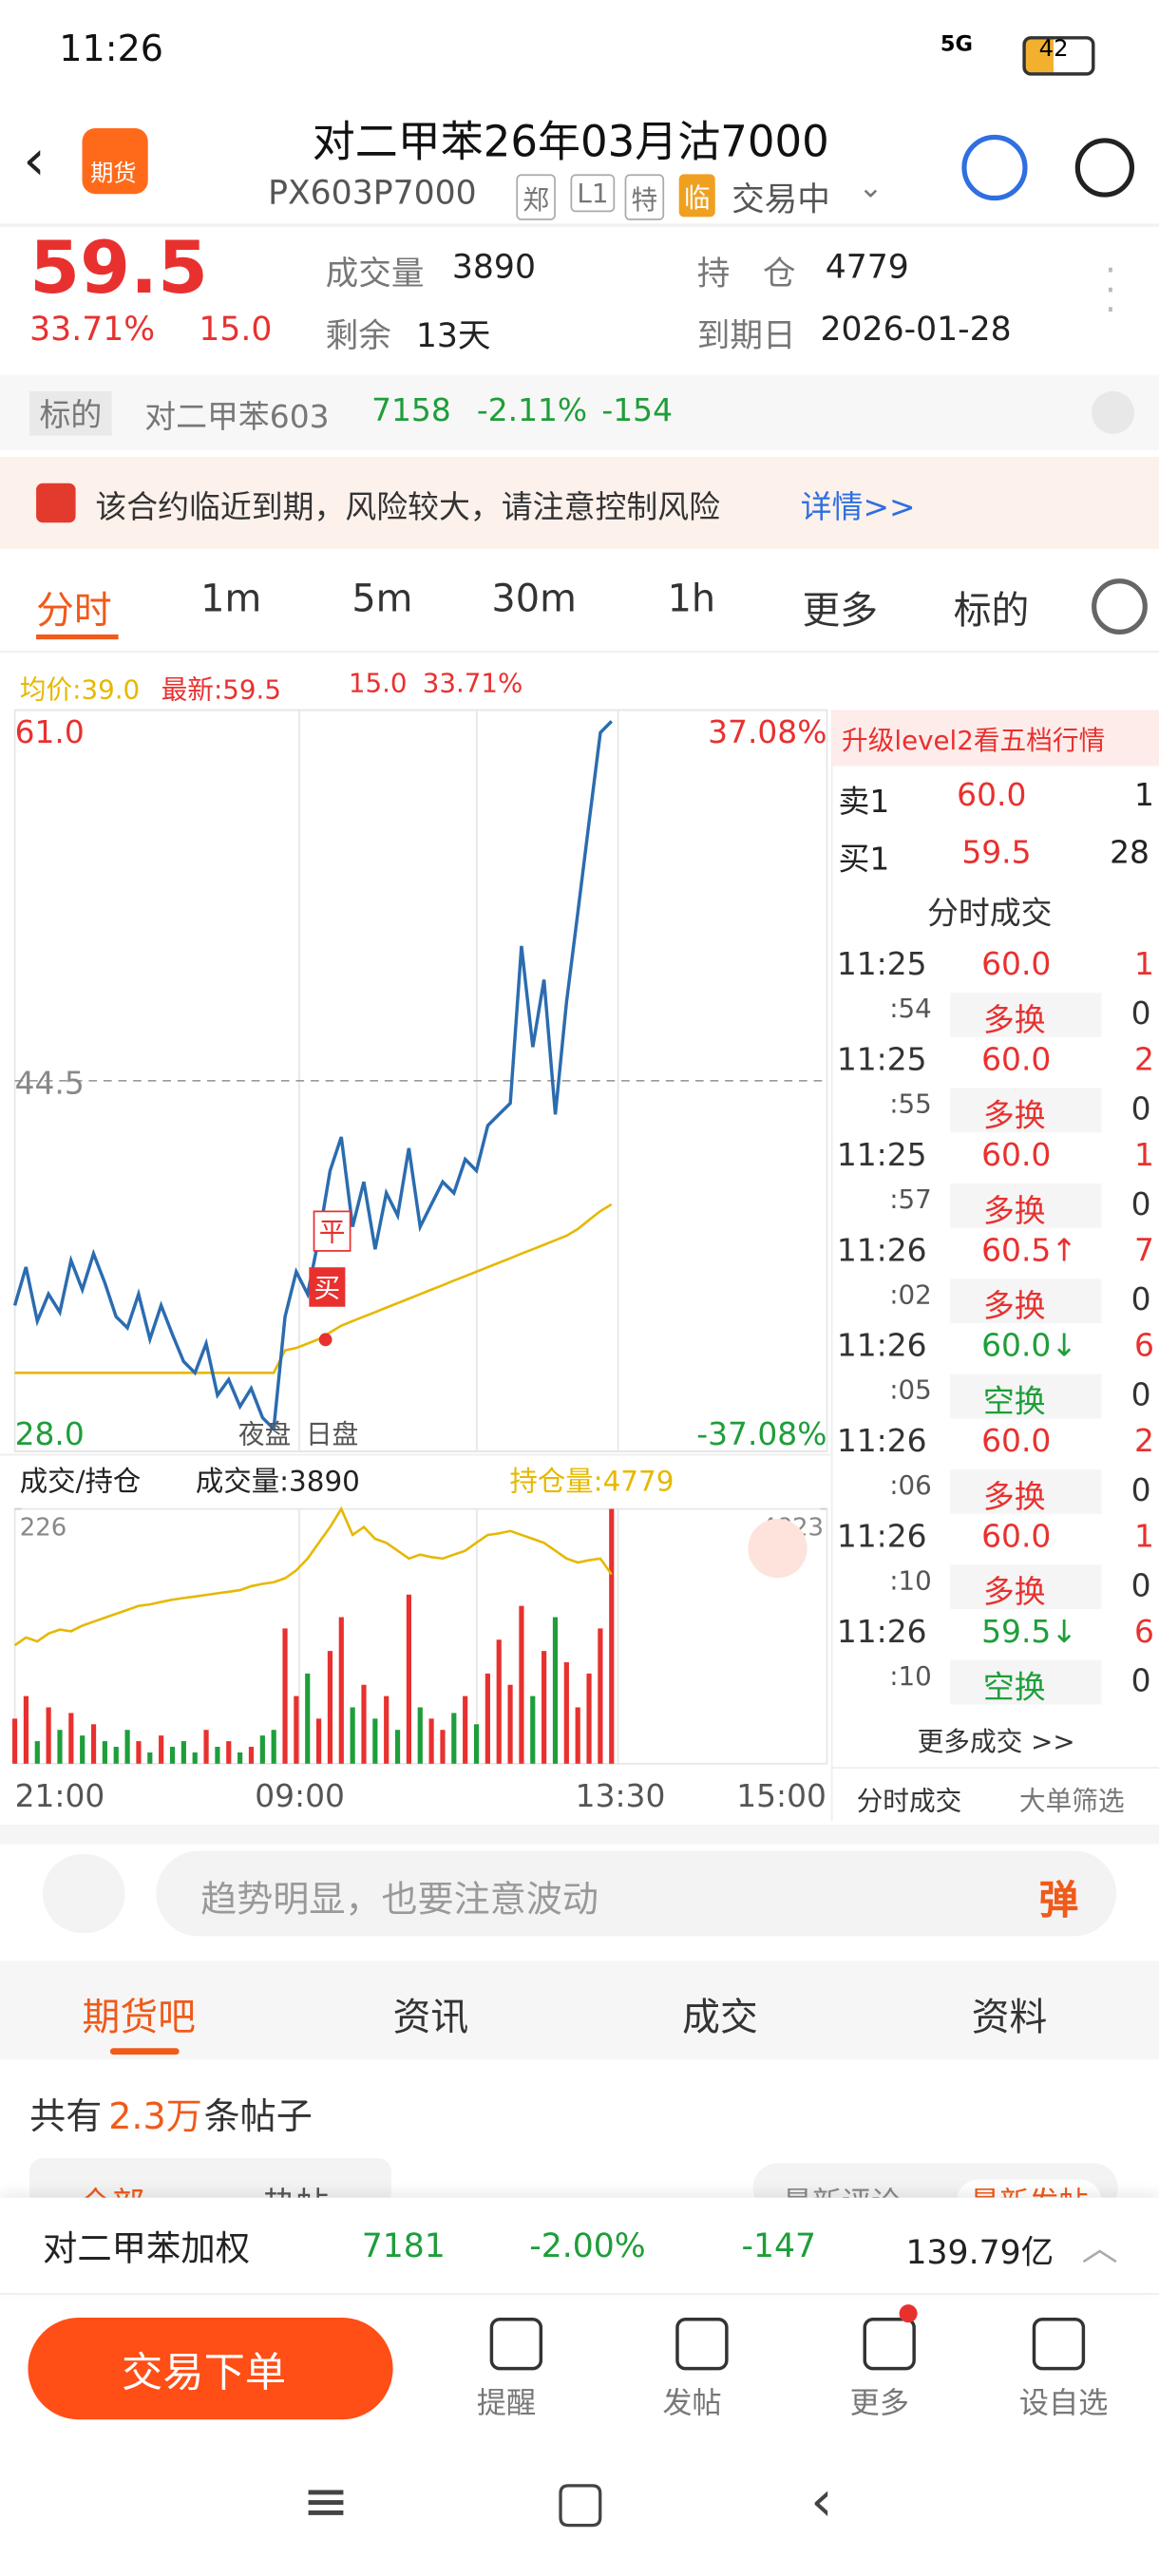 This screenshot has width=1159, height=2576. I want to click on upgrade-link: 升级level2看五档行情, so click(974, 741).